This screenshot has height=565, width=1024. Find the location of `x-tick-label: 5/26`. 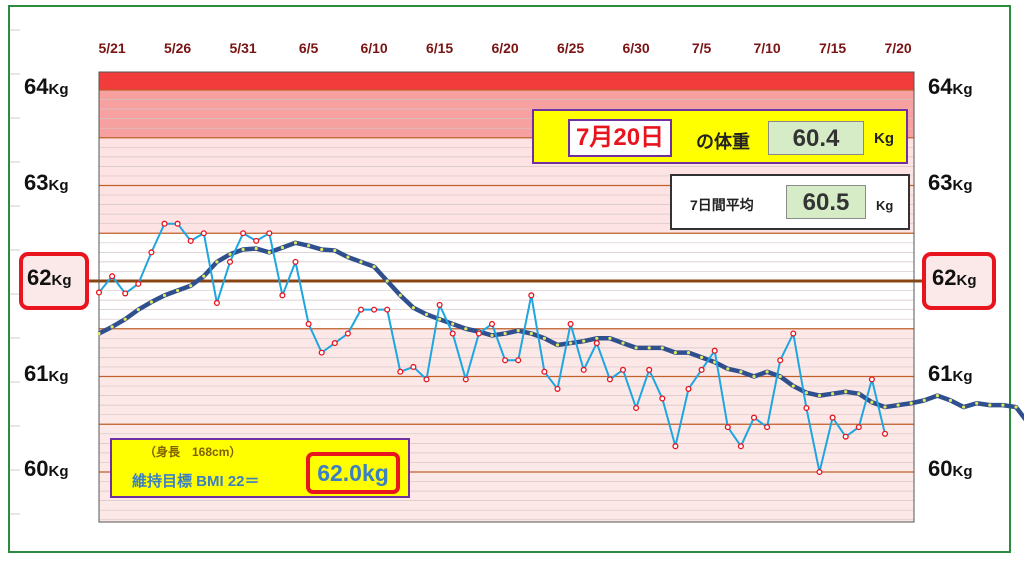

x-tick-label: 5/26 is located at coordinates (177, 48).